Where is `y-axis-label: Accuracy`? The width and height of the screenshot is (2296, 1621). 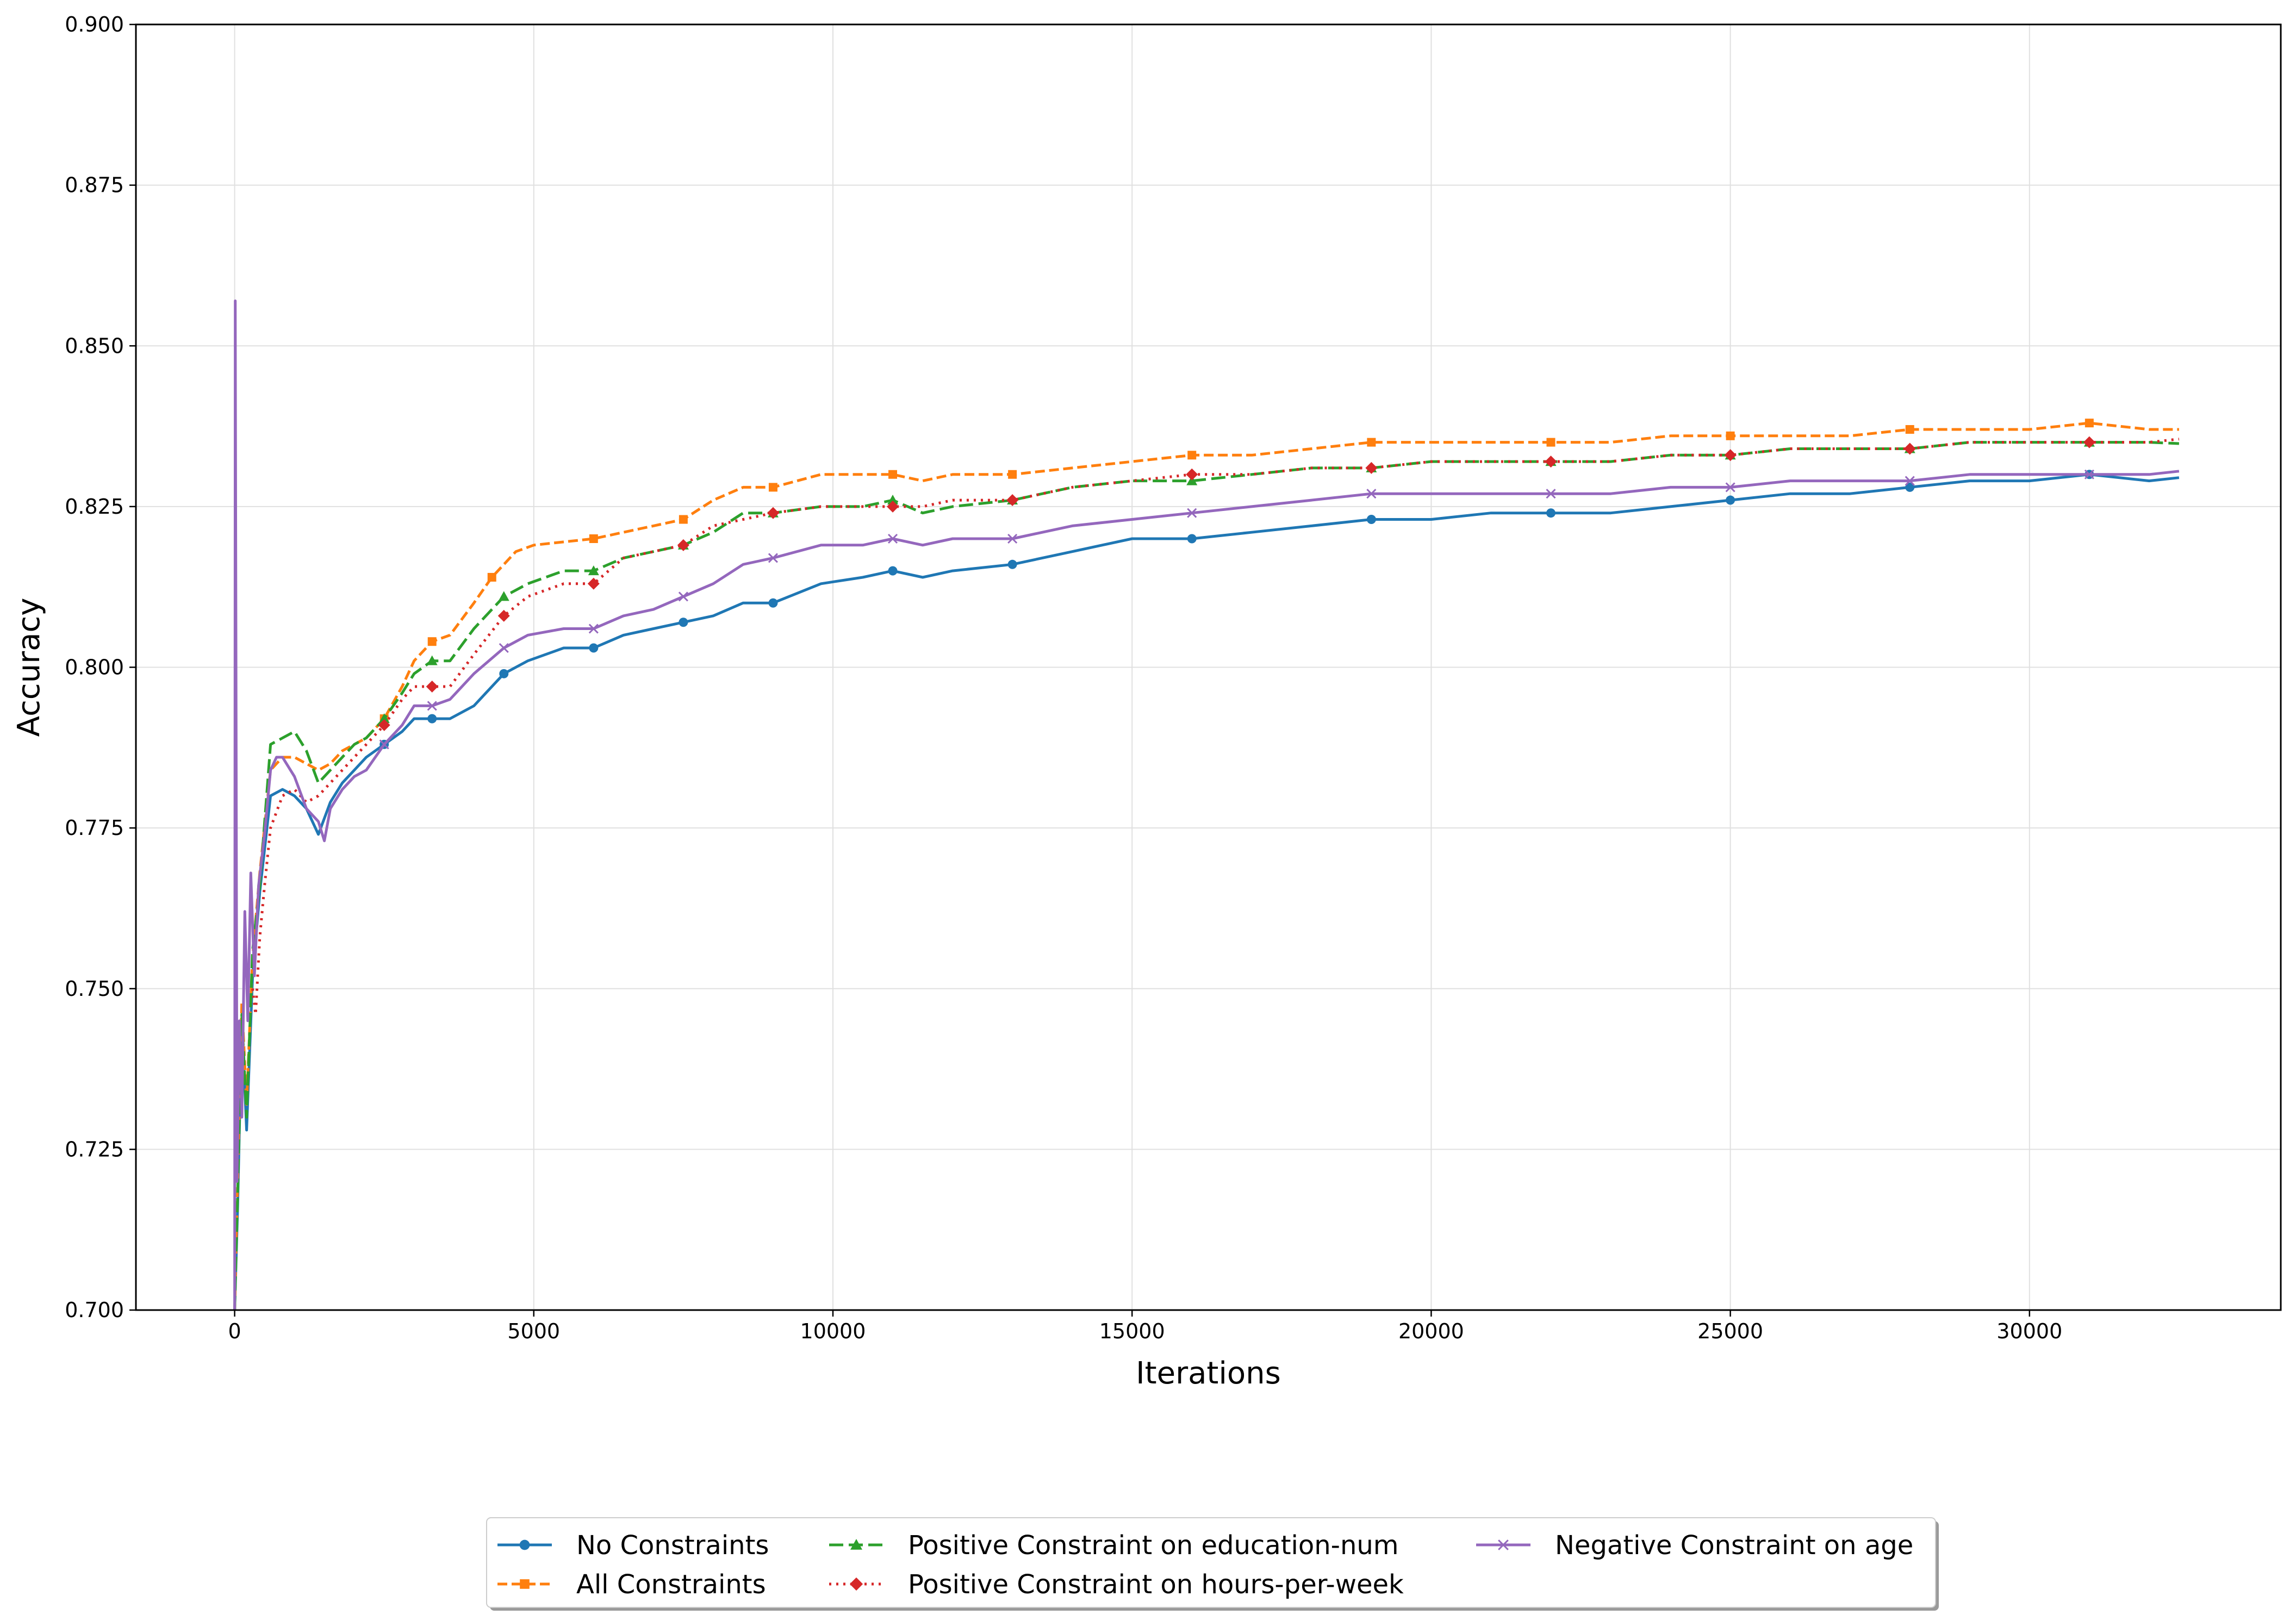
y-axis-label: Accuracy is located at coordinates (29, 667).